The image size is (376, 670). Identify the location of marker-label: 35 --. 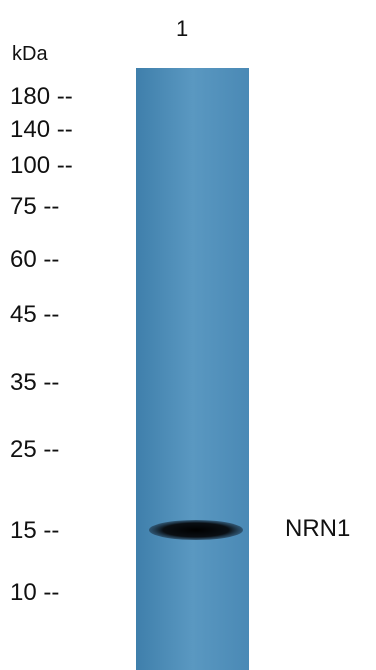
(35, 382).